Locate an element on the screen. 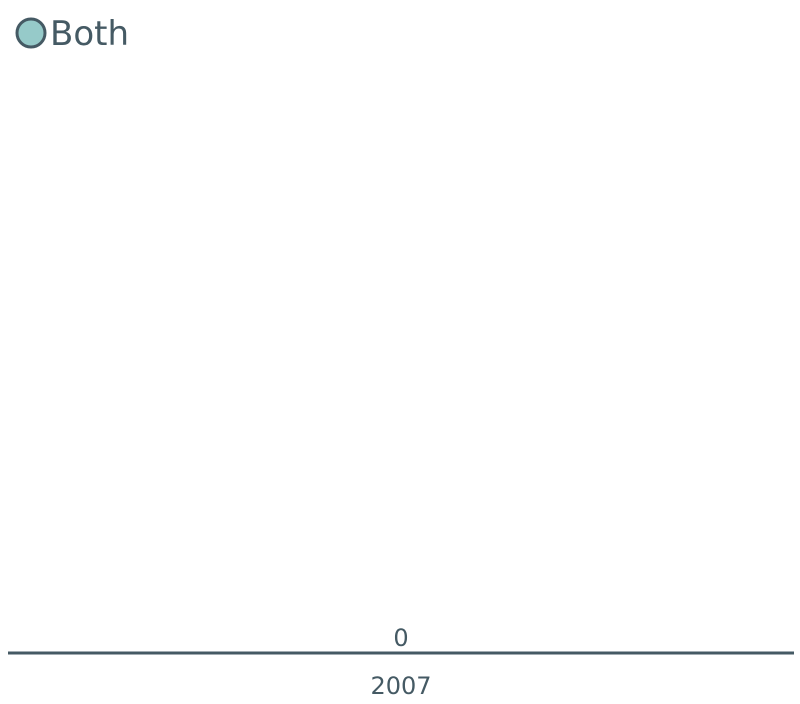  legend: Both is located at coordinates (72, 34).